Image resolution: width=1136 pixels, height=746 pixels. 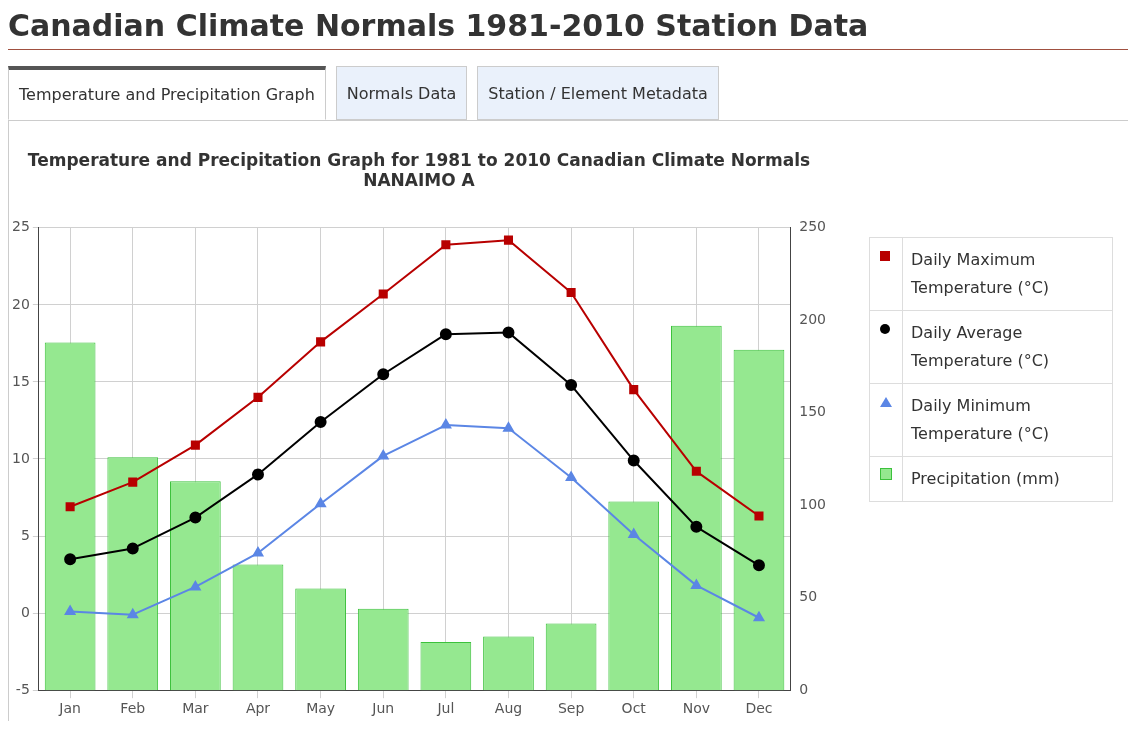 What do you see at coordinates (571, 708) in the screenshot?
I see `x-tick-label: Sep` at bounding box center [571, 708].